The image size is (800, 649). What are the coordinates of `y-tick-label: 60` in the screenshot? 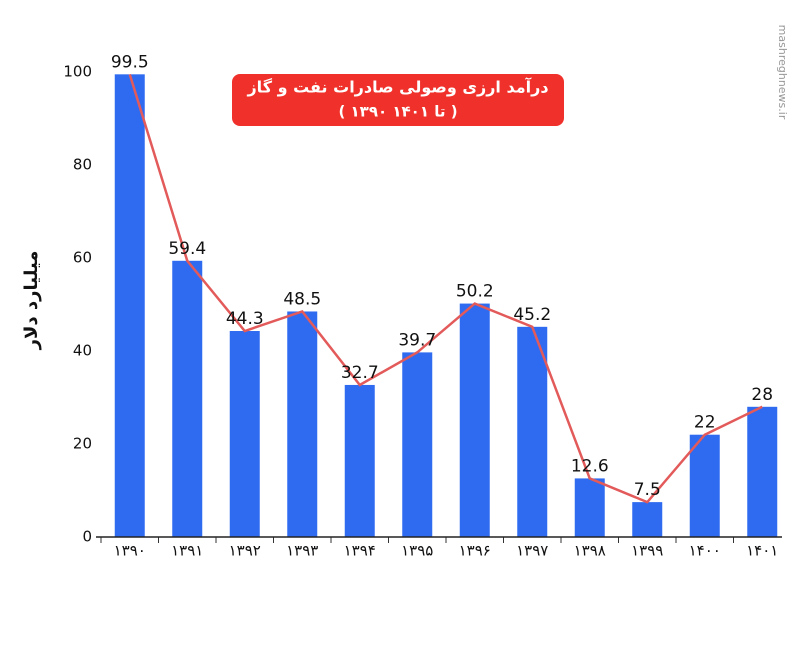 It's located at (82, 258).